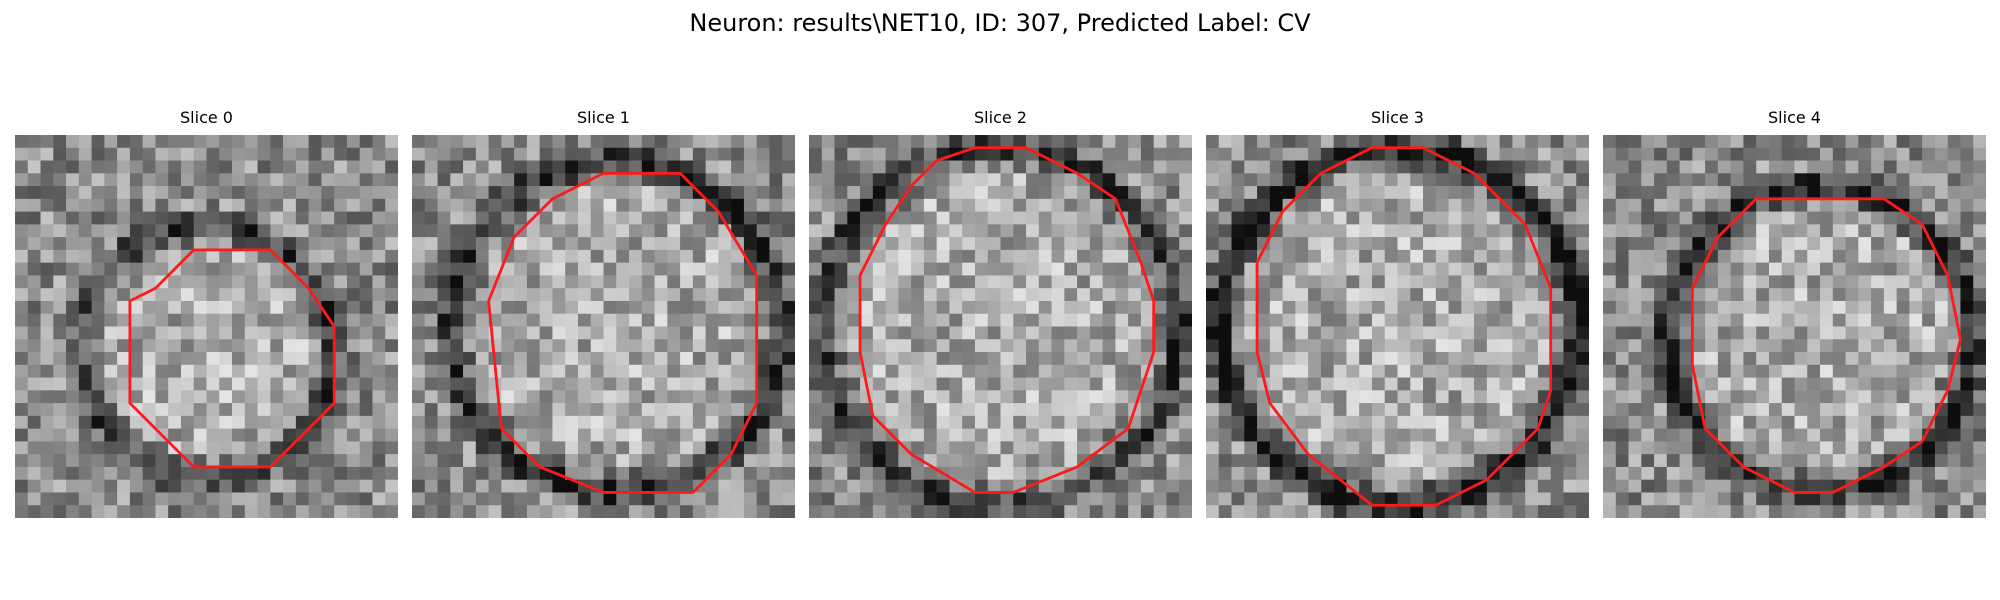 This screenshot has height=600, width=2000. Describe the element at coordinates (206, 117) in the screenshot. I see `slice-title: Slice 0` at that location.